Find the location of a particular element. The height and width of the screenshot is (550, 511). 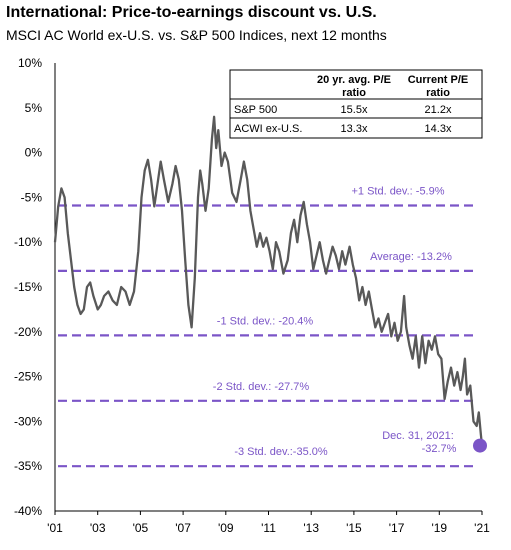

table-row-current: 14.3x is located at coordinates (438, 129).